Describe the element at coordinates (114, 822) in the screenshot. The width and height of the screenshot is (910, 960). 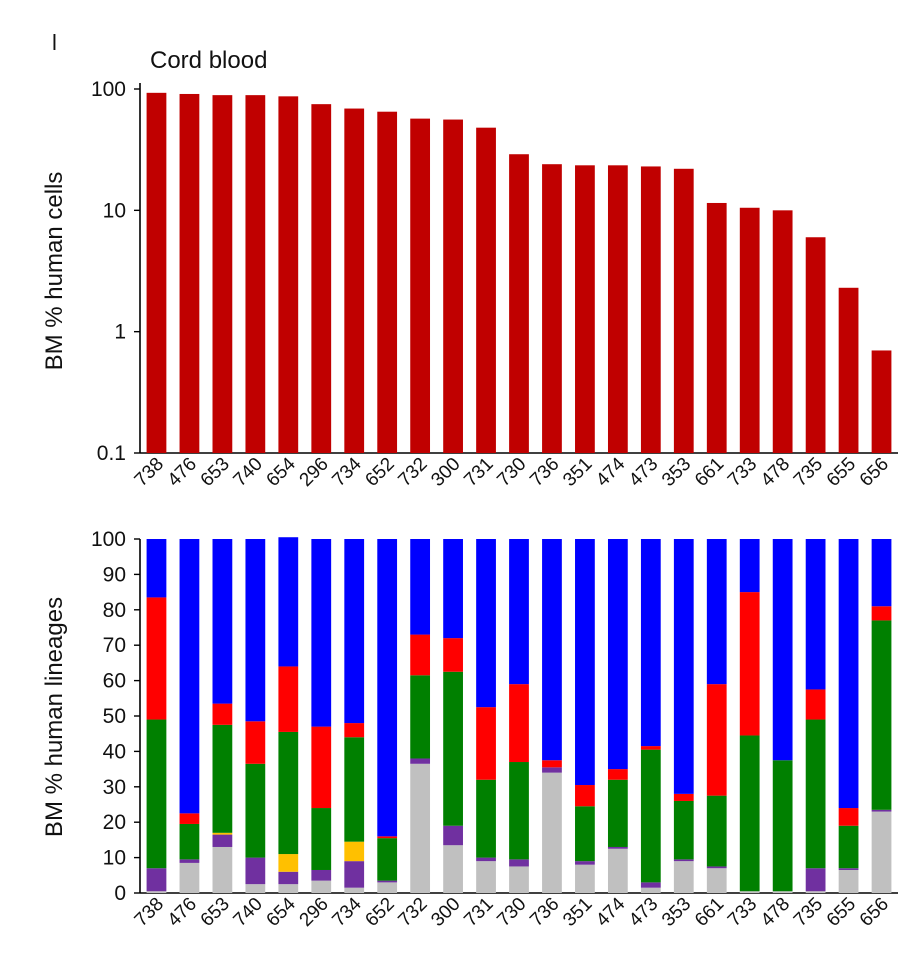
I see `bottom-y-tick-label: 20` at that location.